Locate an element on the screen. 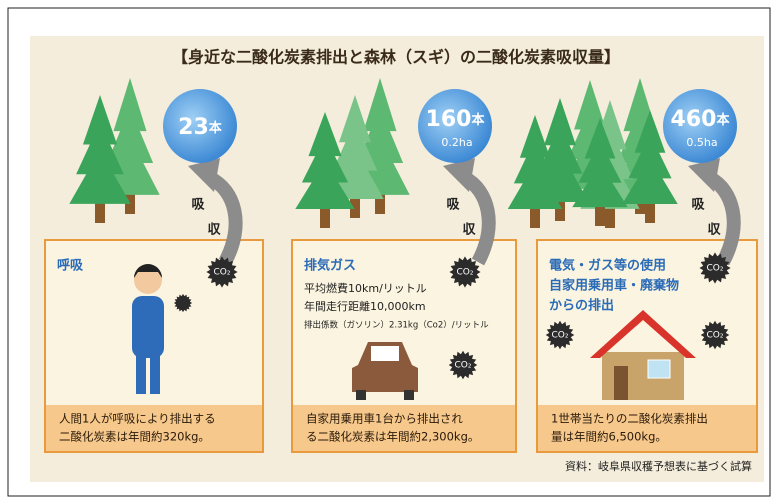 Image resolution: width=778 pixels, height=504 pixels. house-window is located at coordinates (659, 369).